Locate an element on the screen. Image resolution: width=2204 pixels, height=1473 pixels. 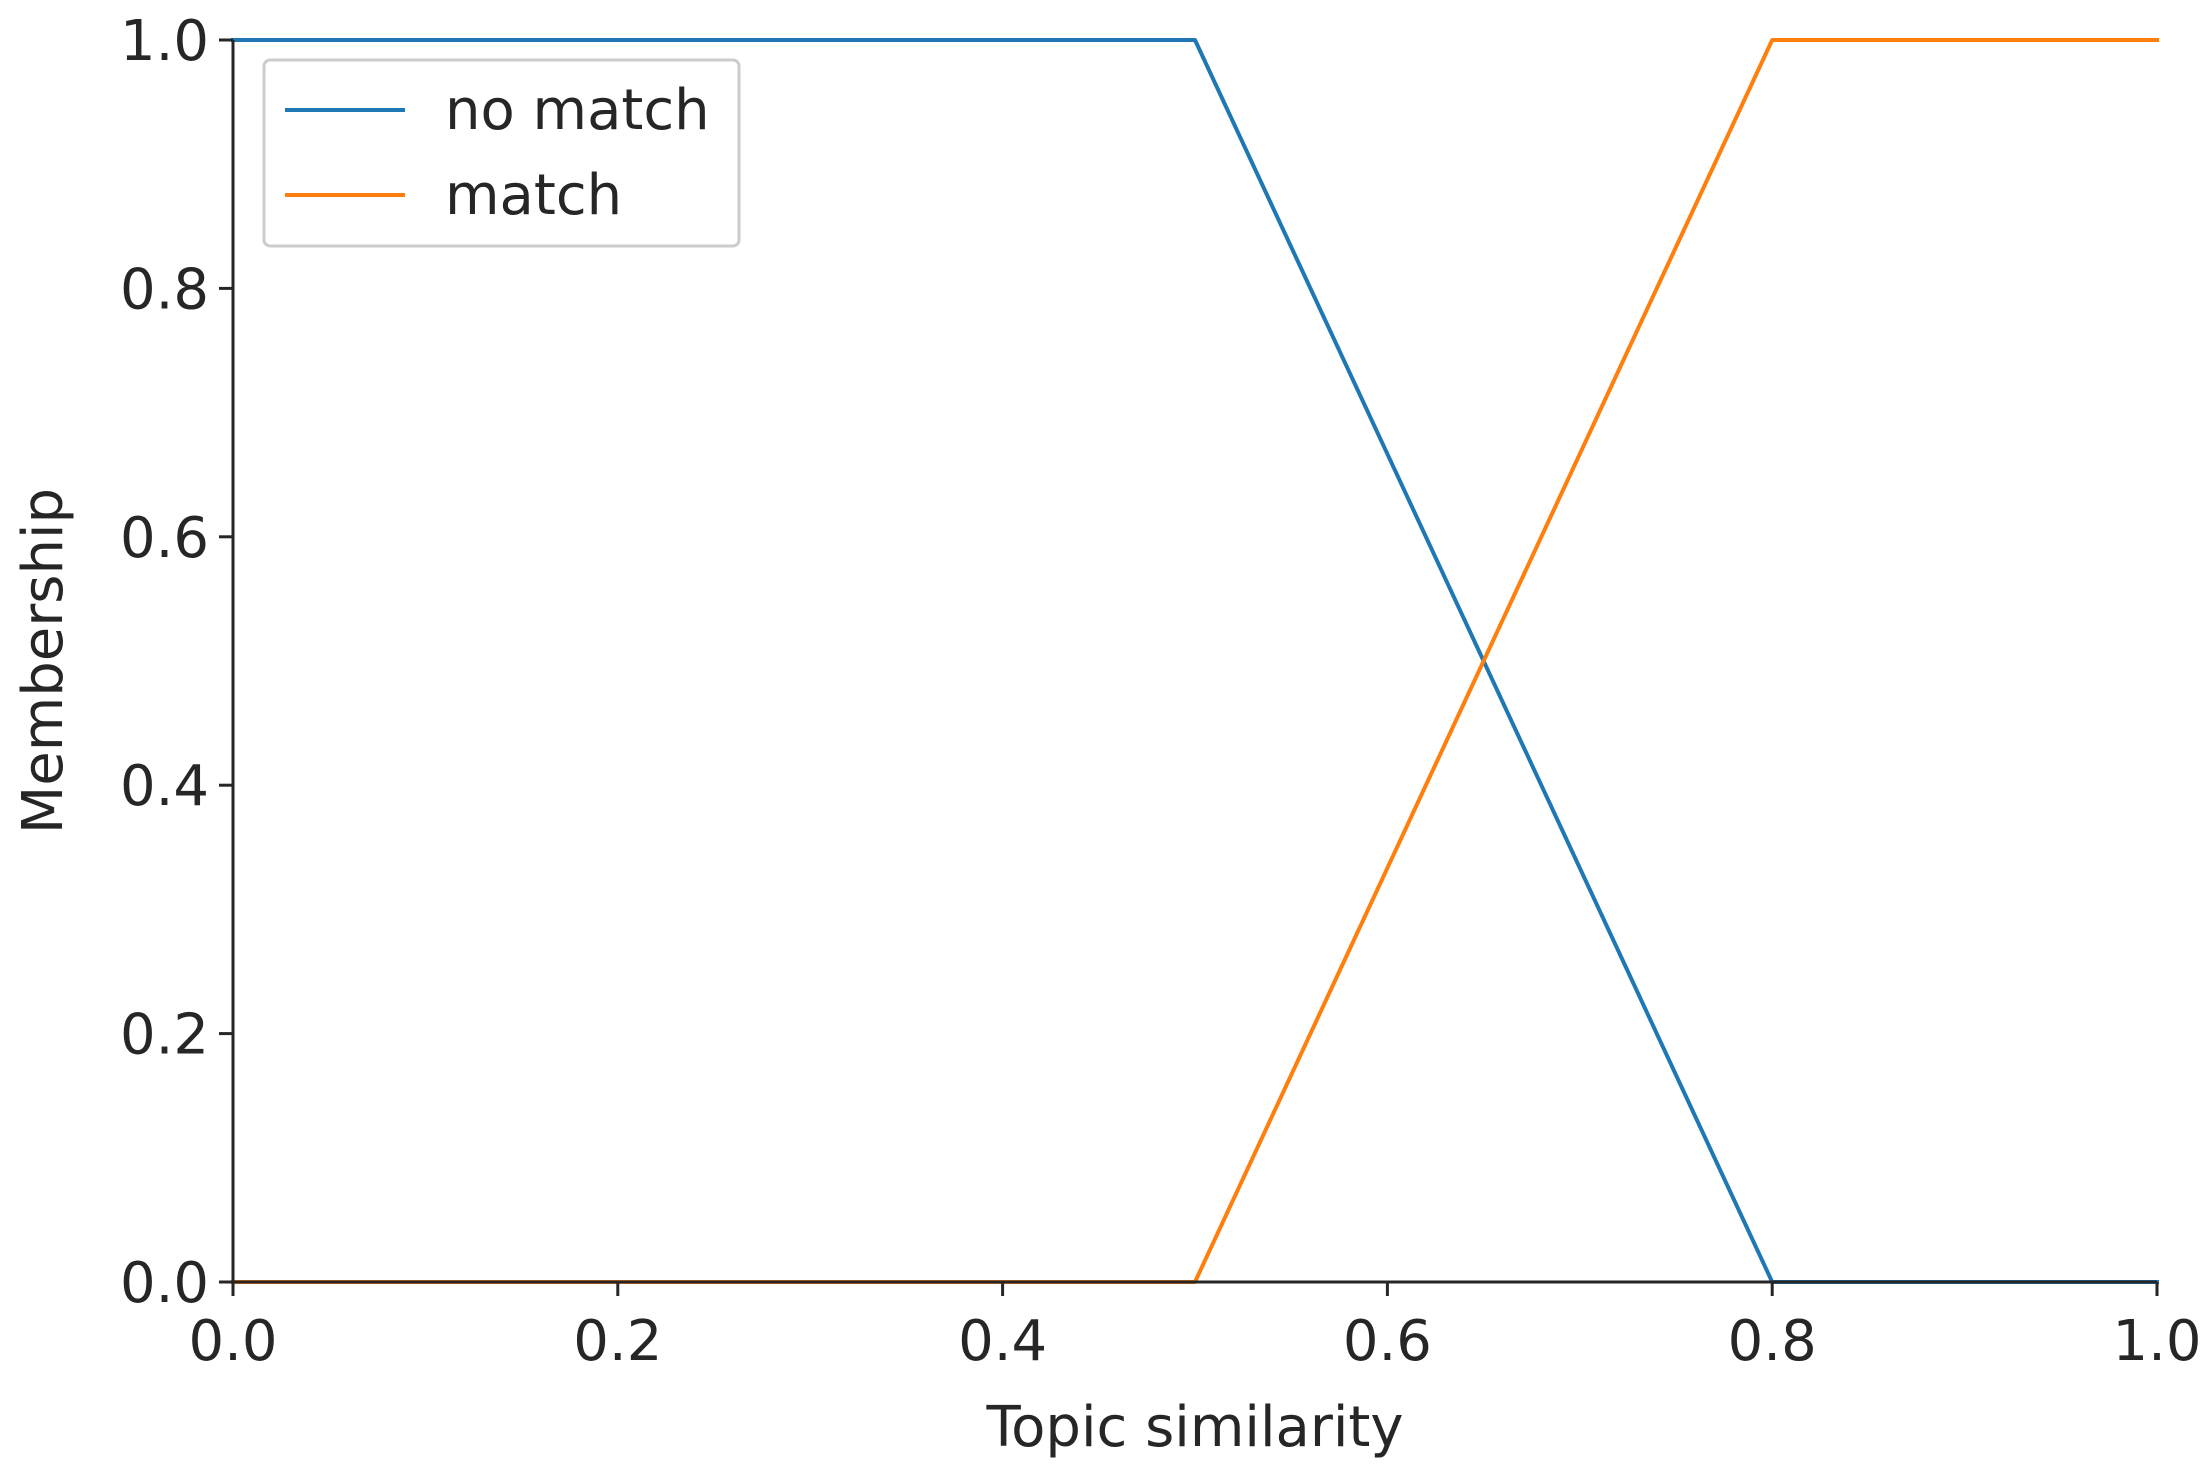
y-tick-label: 0.0 is located at coordinates (164, 1283).